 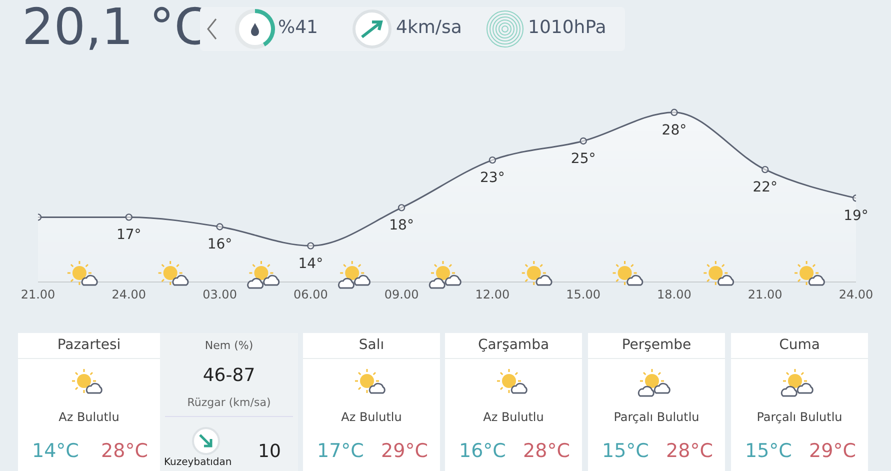 What do you see at coordinates (198, 462) in the screenshot?
I see `text: Kuzeybatıdan` at bounding box center [198, 462].